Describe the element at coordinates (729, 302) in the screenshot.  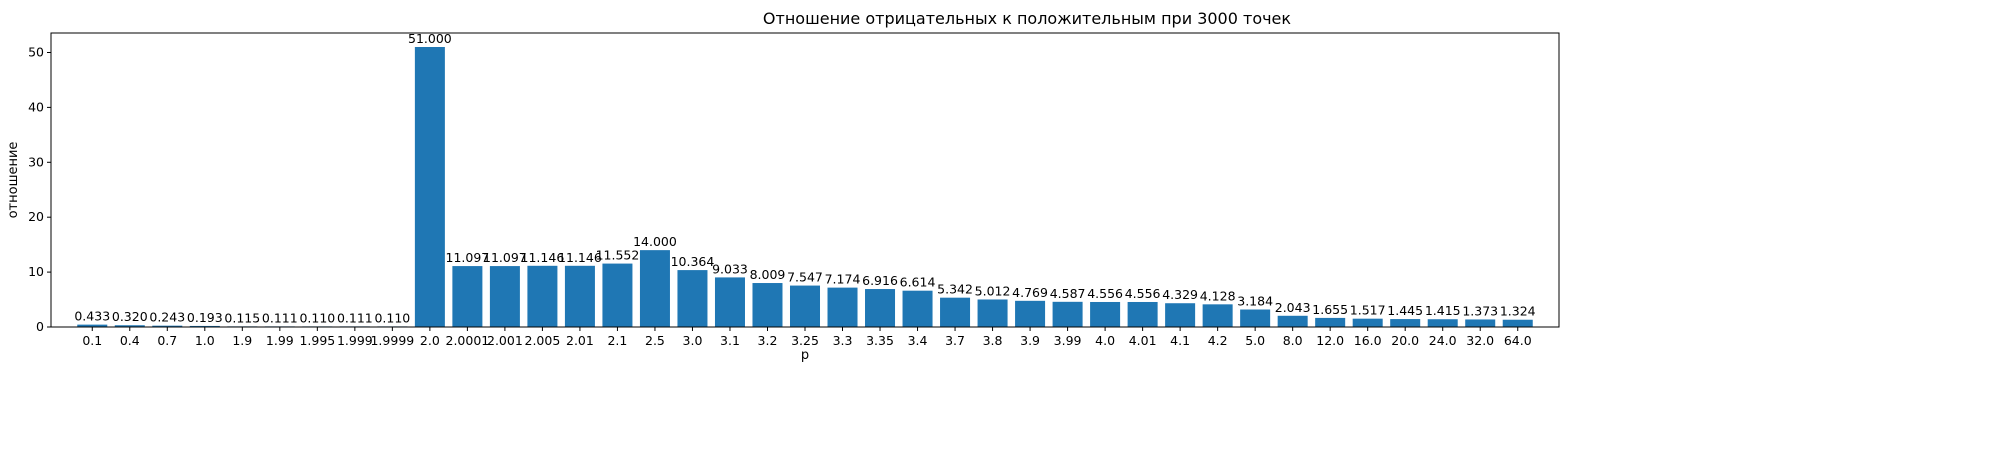
I see `bar-3.1` at that location.